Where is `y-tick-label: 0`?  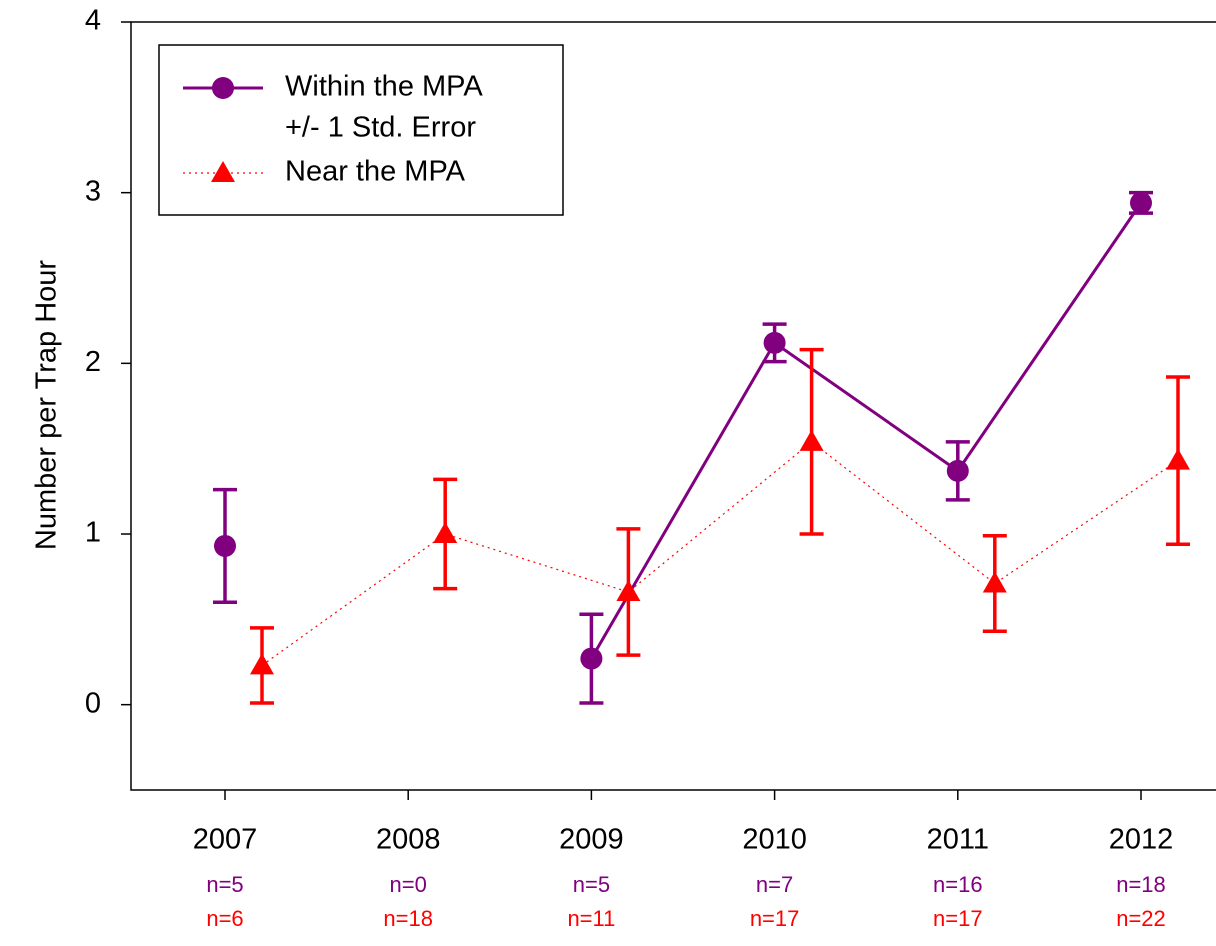 y-tick-label: 0 is located at coordinates (93, 703).